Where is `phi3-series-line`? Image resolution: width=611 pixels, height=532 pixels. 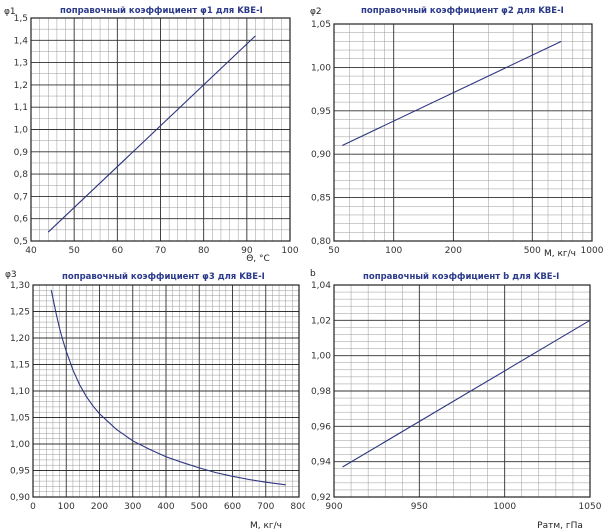 phi3-series-line is located at coordinates (168, 388).